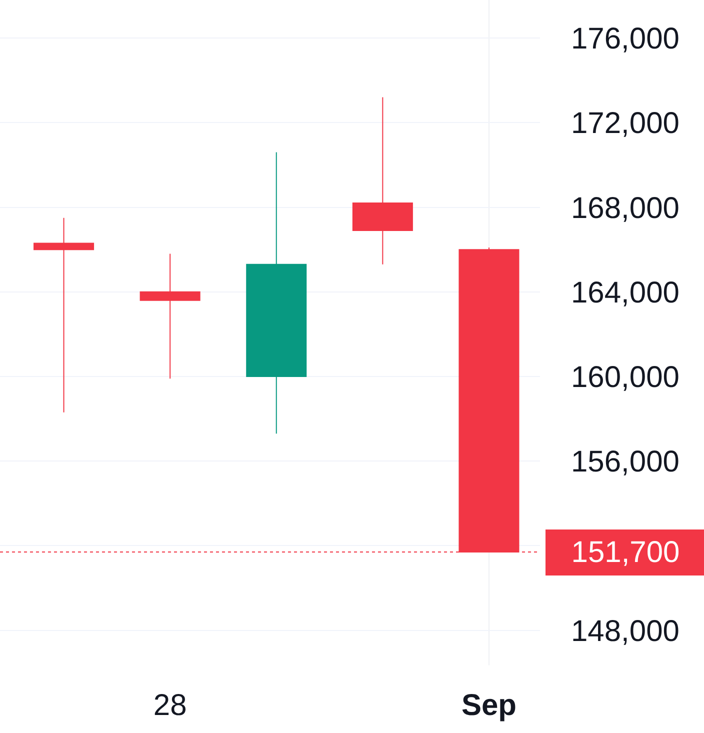 This screenshot has width=704, height=733. What do you see at coordinates (625, 377) in the screenshot?
I see `y-tick-label: 160,000` at bounding box center [625, 377].